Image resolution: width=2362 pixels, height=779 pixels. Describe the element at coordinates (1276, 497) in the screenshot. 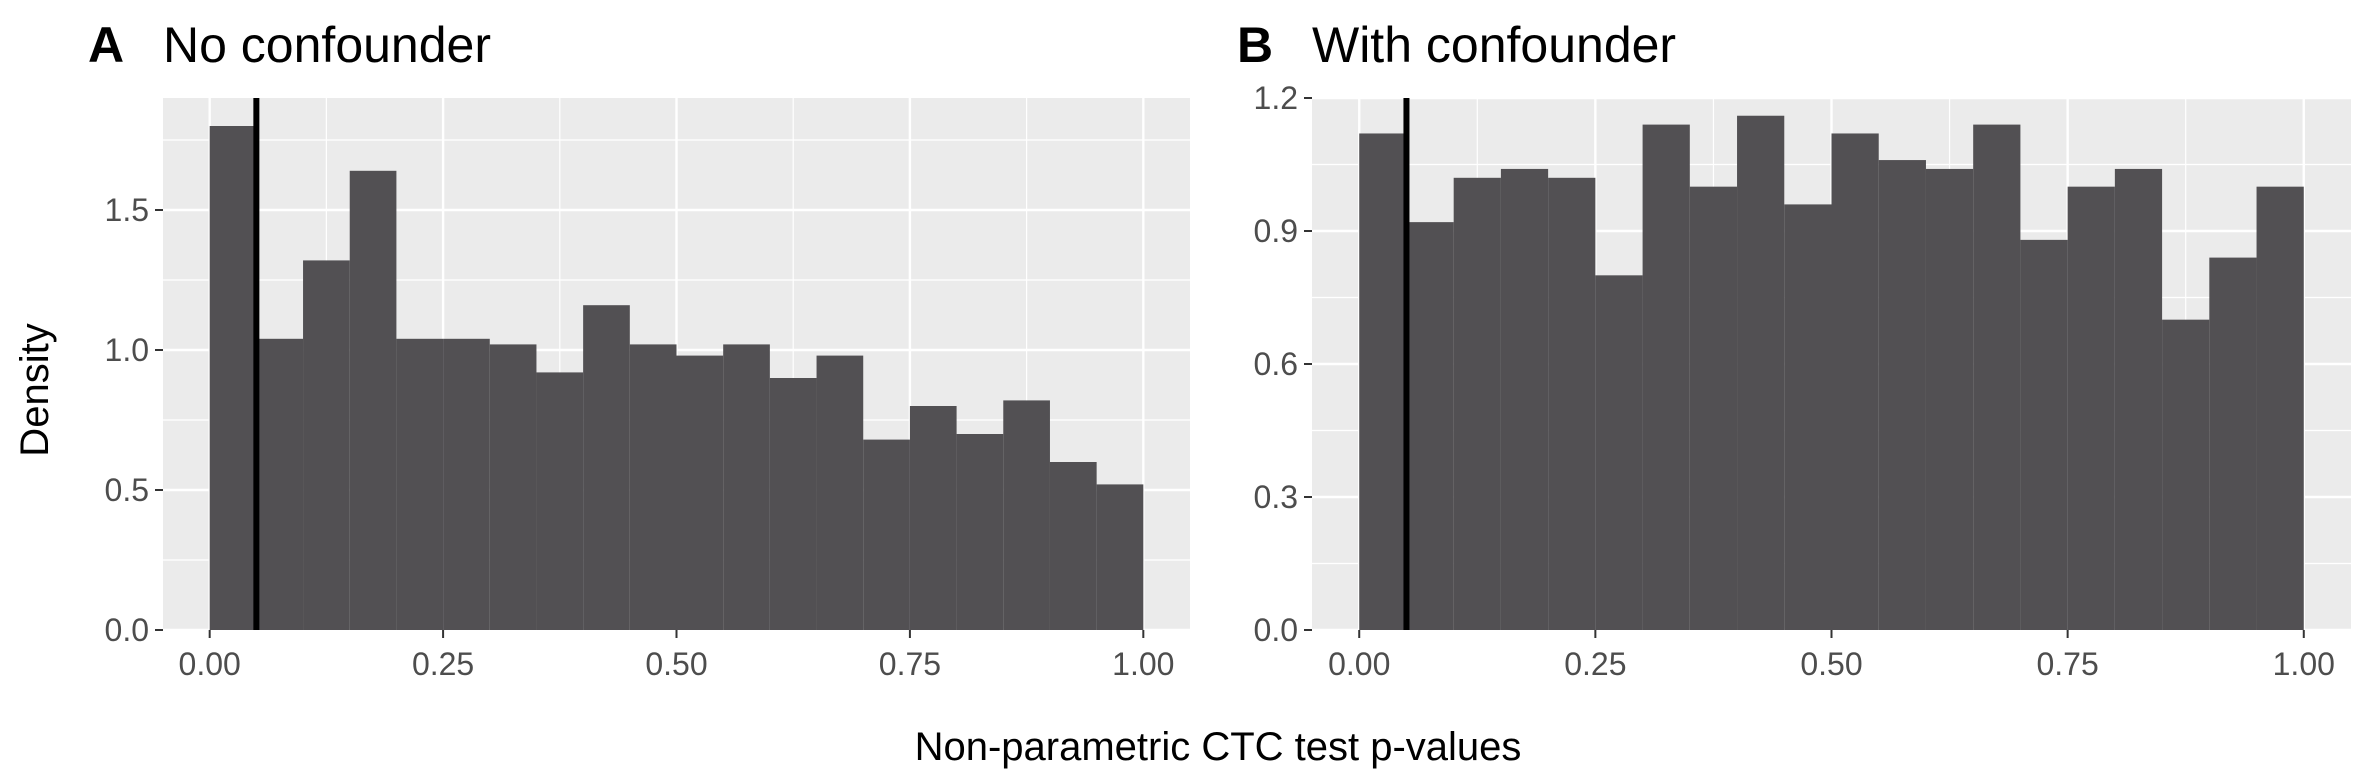

I see `y-tick-label: 0.3` at that location.